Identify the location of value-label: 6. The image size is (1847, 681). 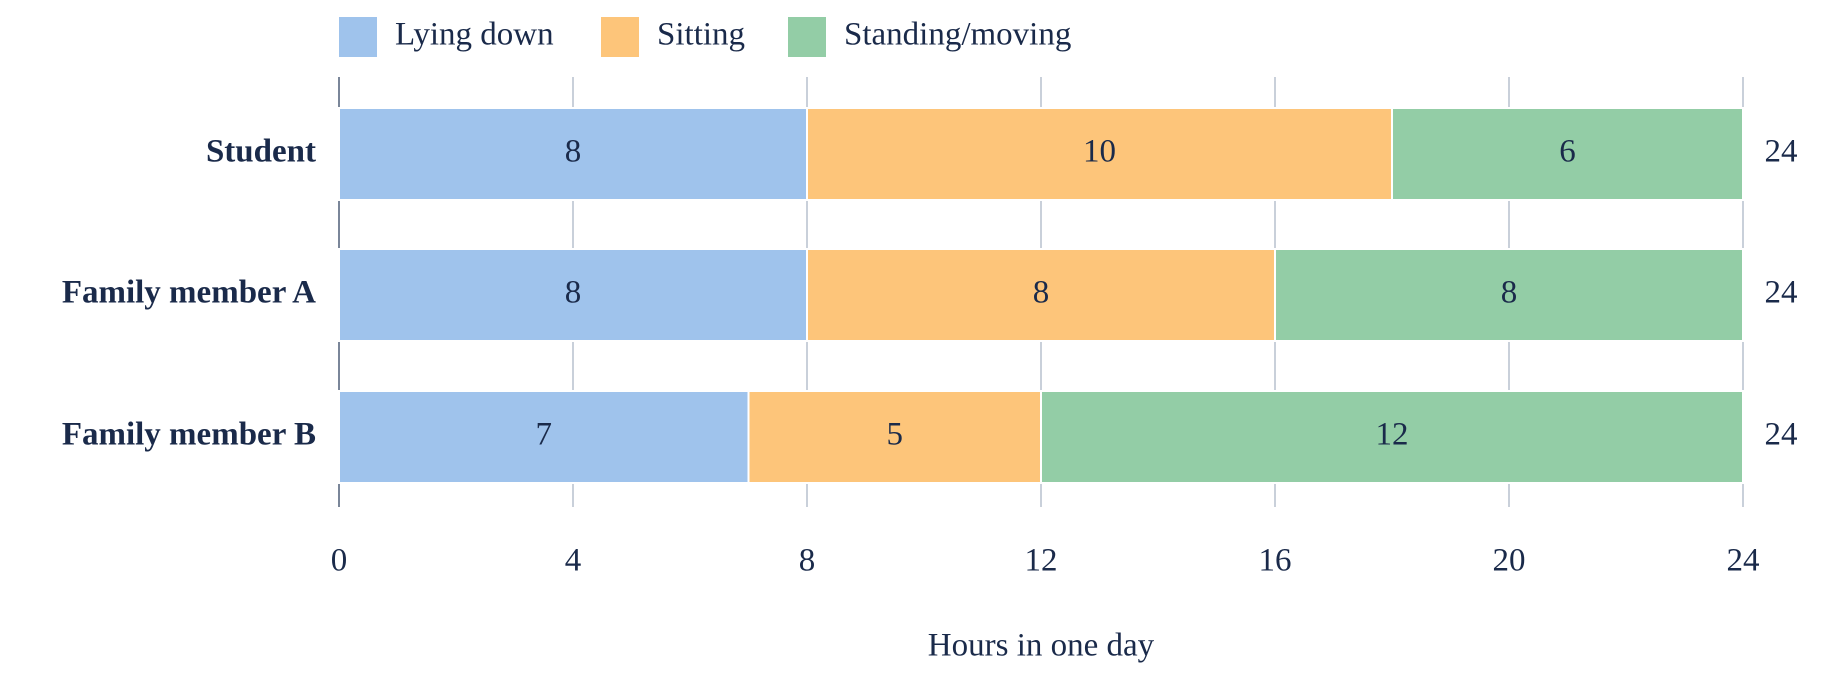
(1567, 152).